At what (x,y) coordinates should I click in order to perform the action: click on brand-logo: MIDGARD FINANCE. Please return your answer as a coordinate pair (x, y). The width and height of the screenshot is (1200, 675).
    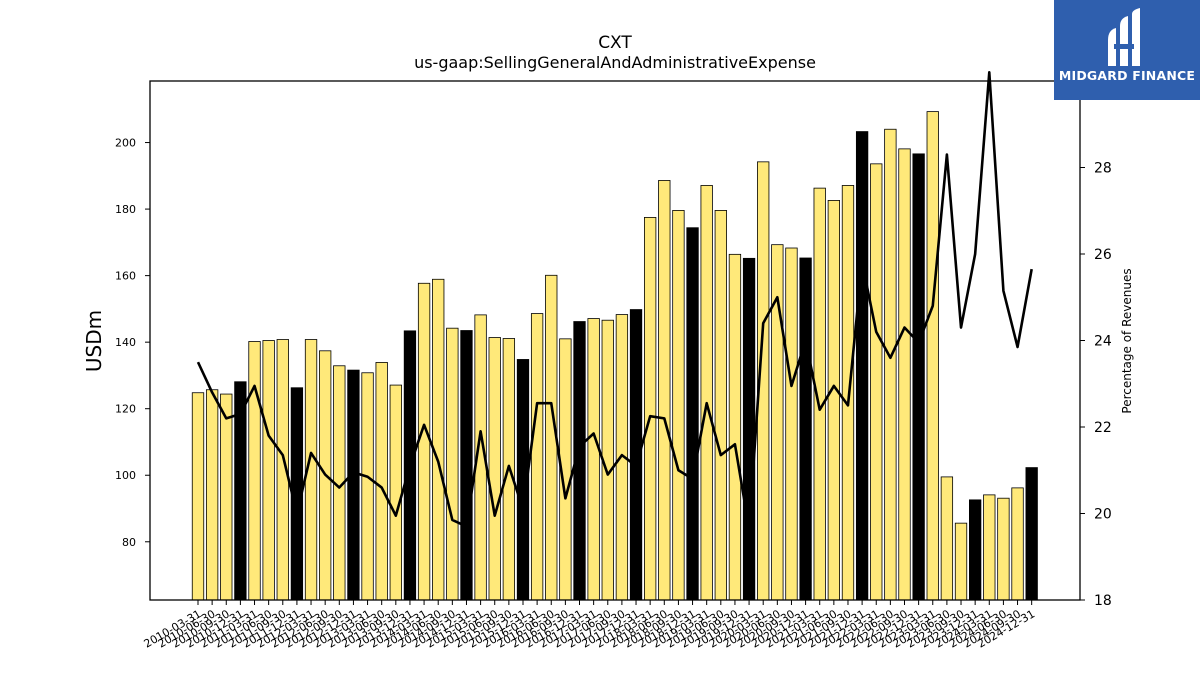
    Looking at the image, I should click on (1127, 50).